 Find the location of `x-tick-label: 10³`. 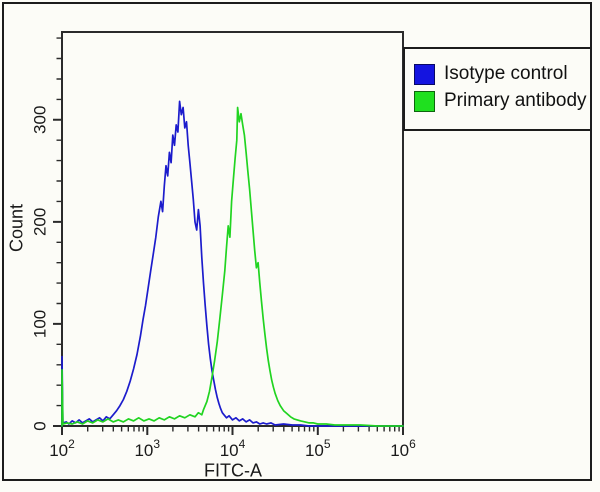

x-tick-label: 10³ is located at coordinates (147, 448).